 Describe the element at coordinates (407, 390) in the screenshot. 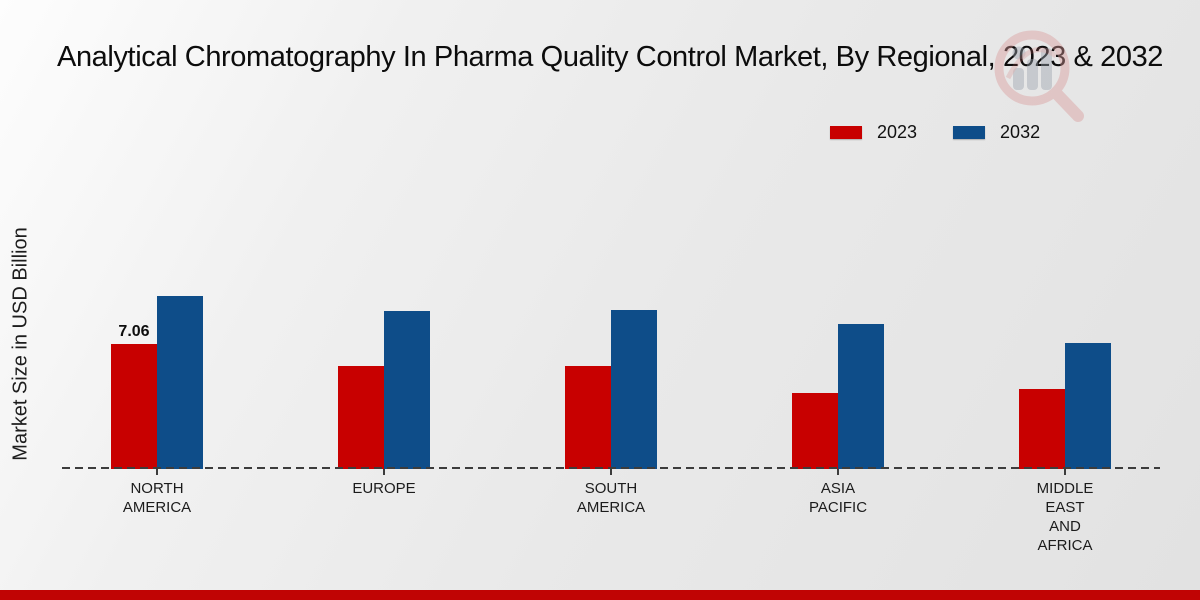

I see `bar-2032-europe` at that location.